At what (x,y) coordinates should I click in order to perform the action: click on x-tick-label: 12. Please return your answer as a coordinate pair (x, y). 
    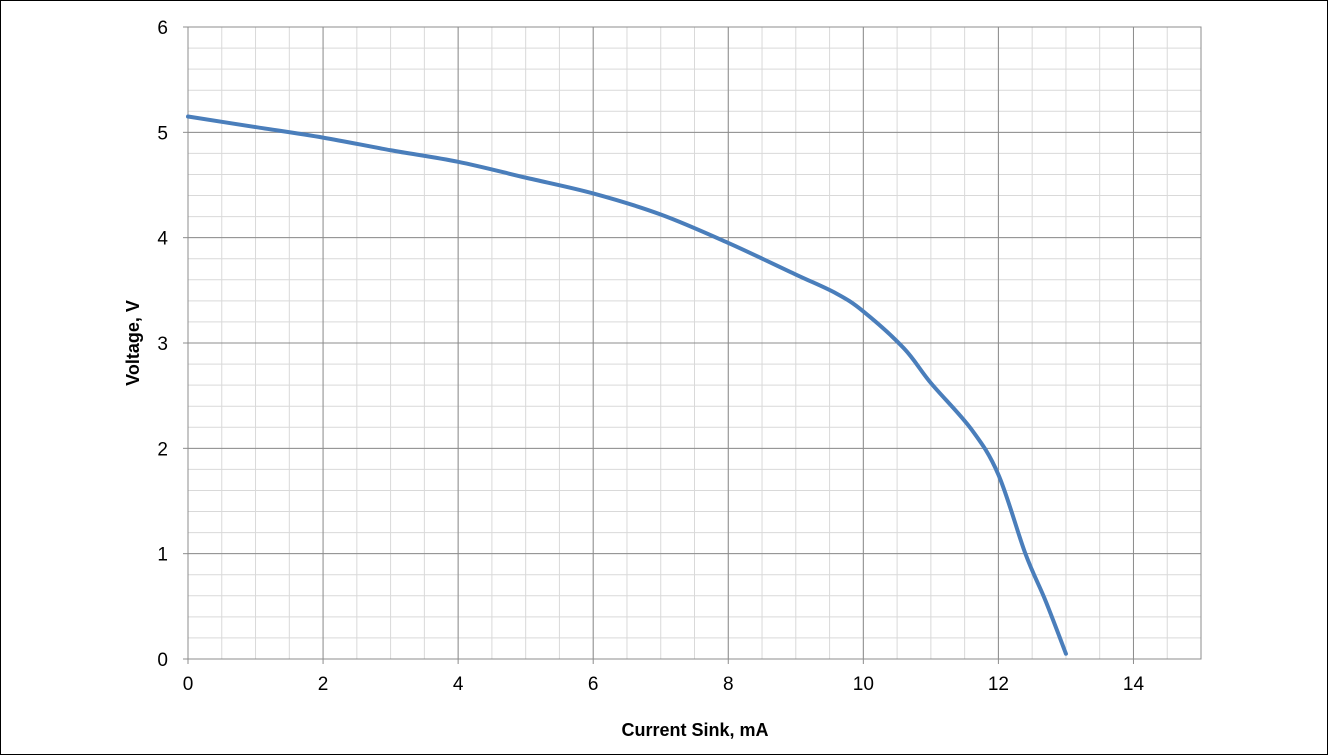
    Looking at the image, I should click on (998, 684).